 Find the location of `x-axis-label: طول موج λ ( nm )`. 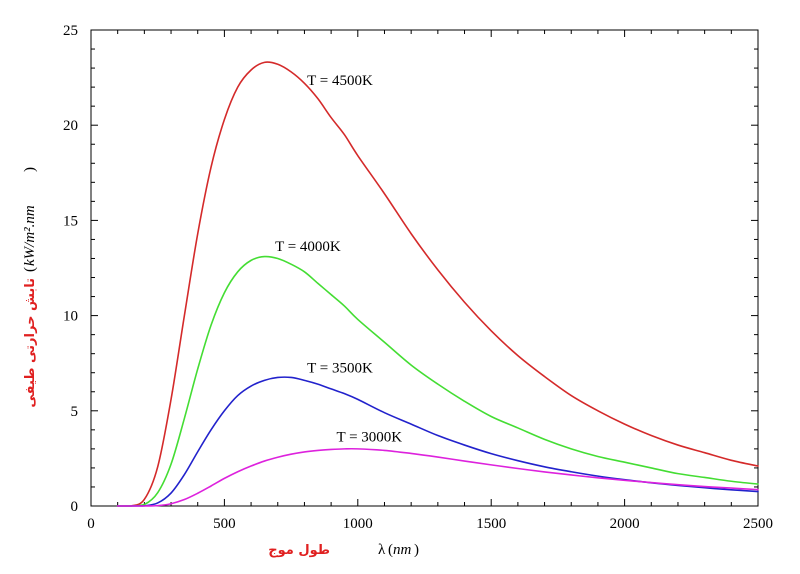

x-axis-label: طول موج λ ( nm ) is located at coordinates (343, 550).